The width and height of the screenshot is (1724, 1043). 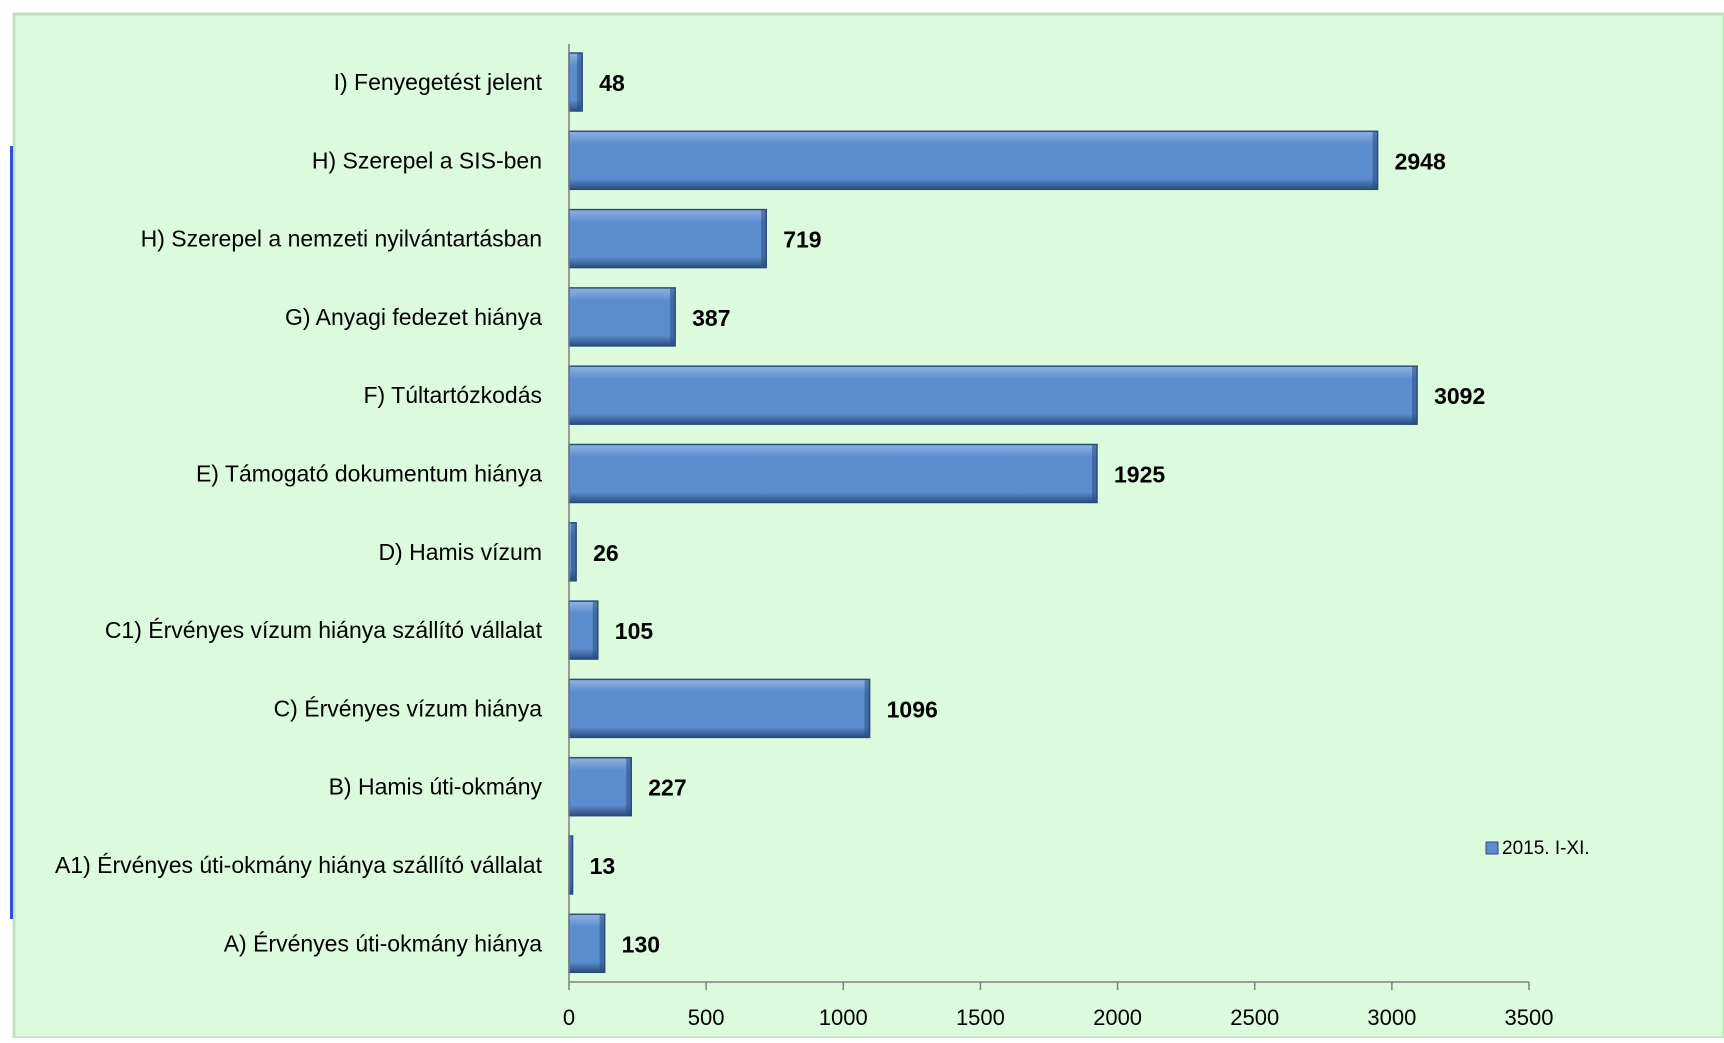 I want to click on category-label: C) Érvényes vízum hiánya, so click(x=408, y=708).